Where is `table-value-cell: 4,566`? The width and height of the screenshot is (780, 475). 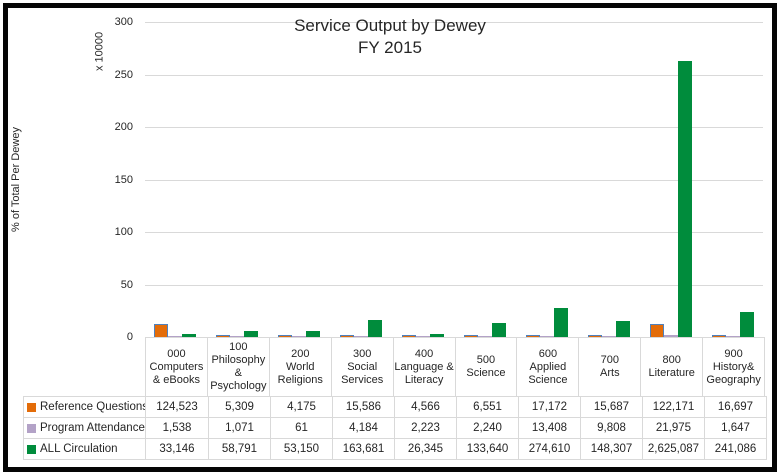 table-value-cell: 4,566 is located at coordinates (425, 407).